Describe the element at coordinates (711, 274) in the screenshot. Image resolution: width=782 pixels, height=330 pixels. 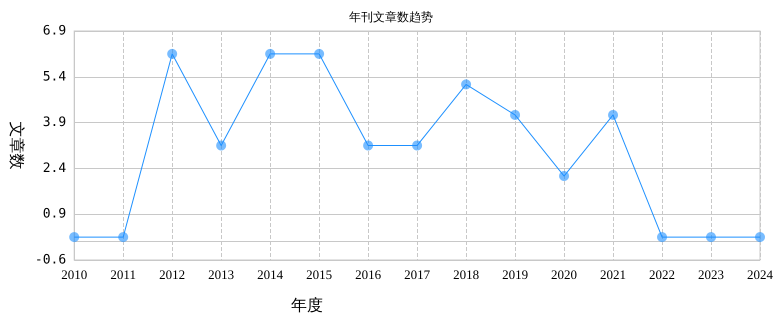
I see `x-tick-label: 2023` at that location.